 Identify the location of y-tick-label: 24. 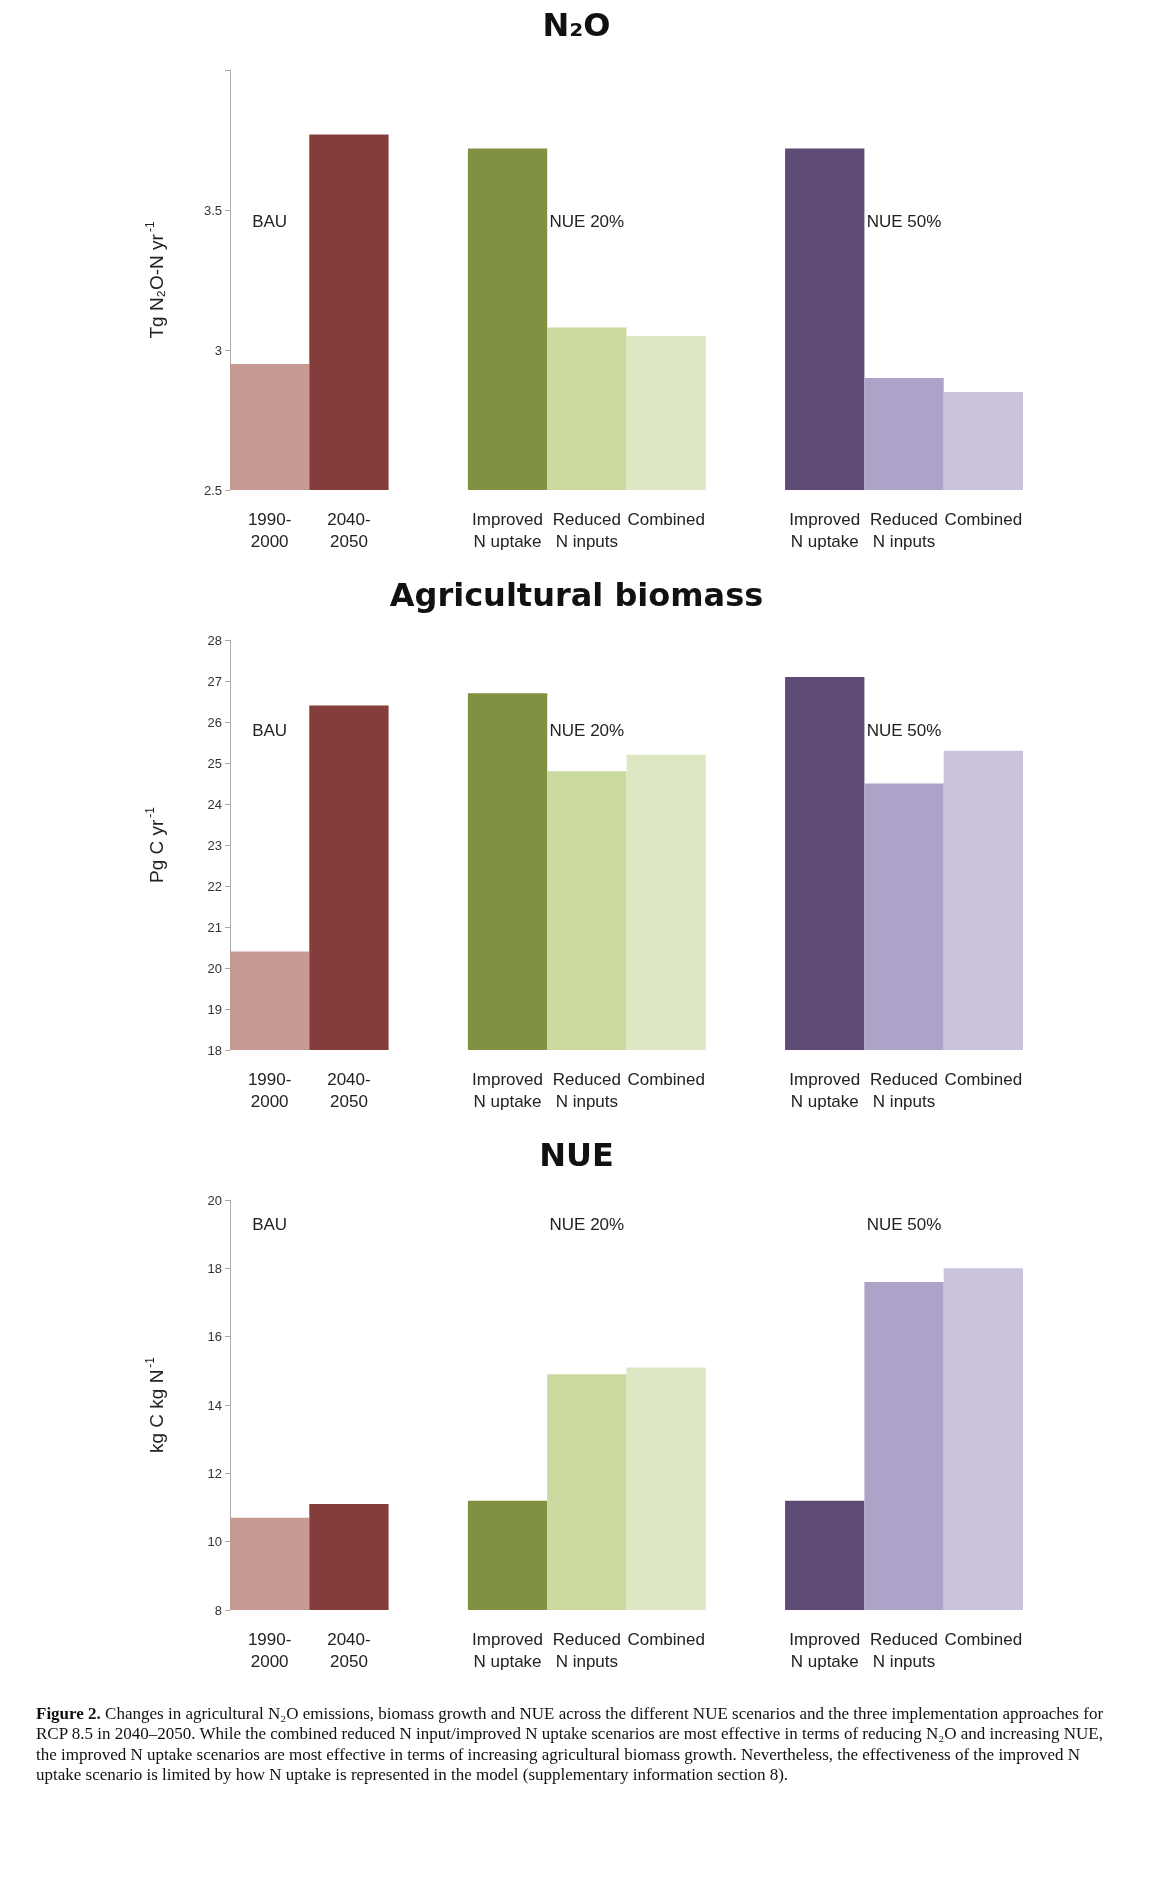
(214, 804).